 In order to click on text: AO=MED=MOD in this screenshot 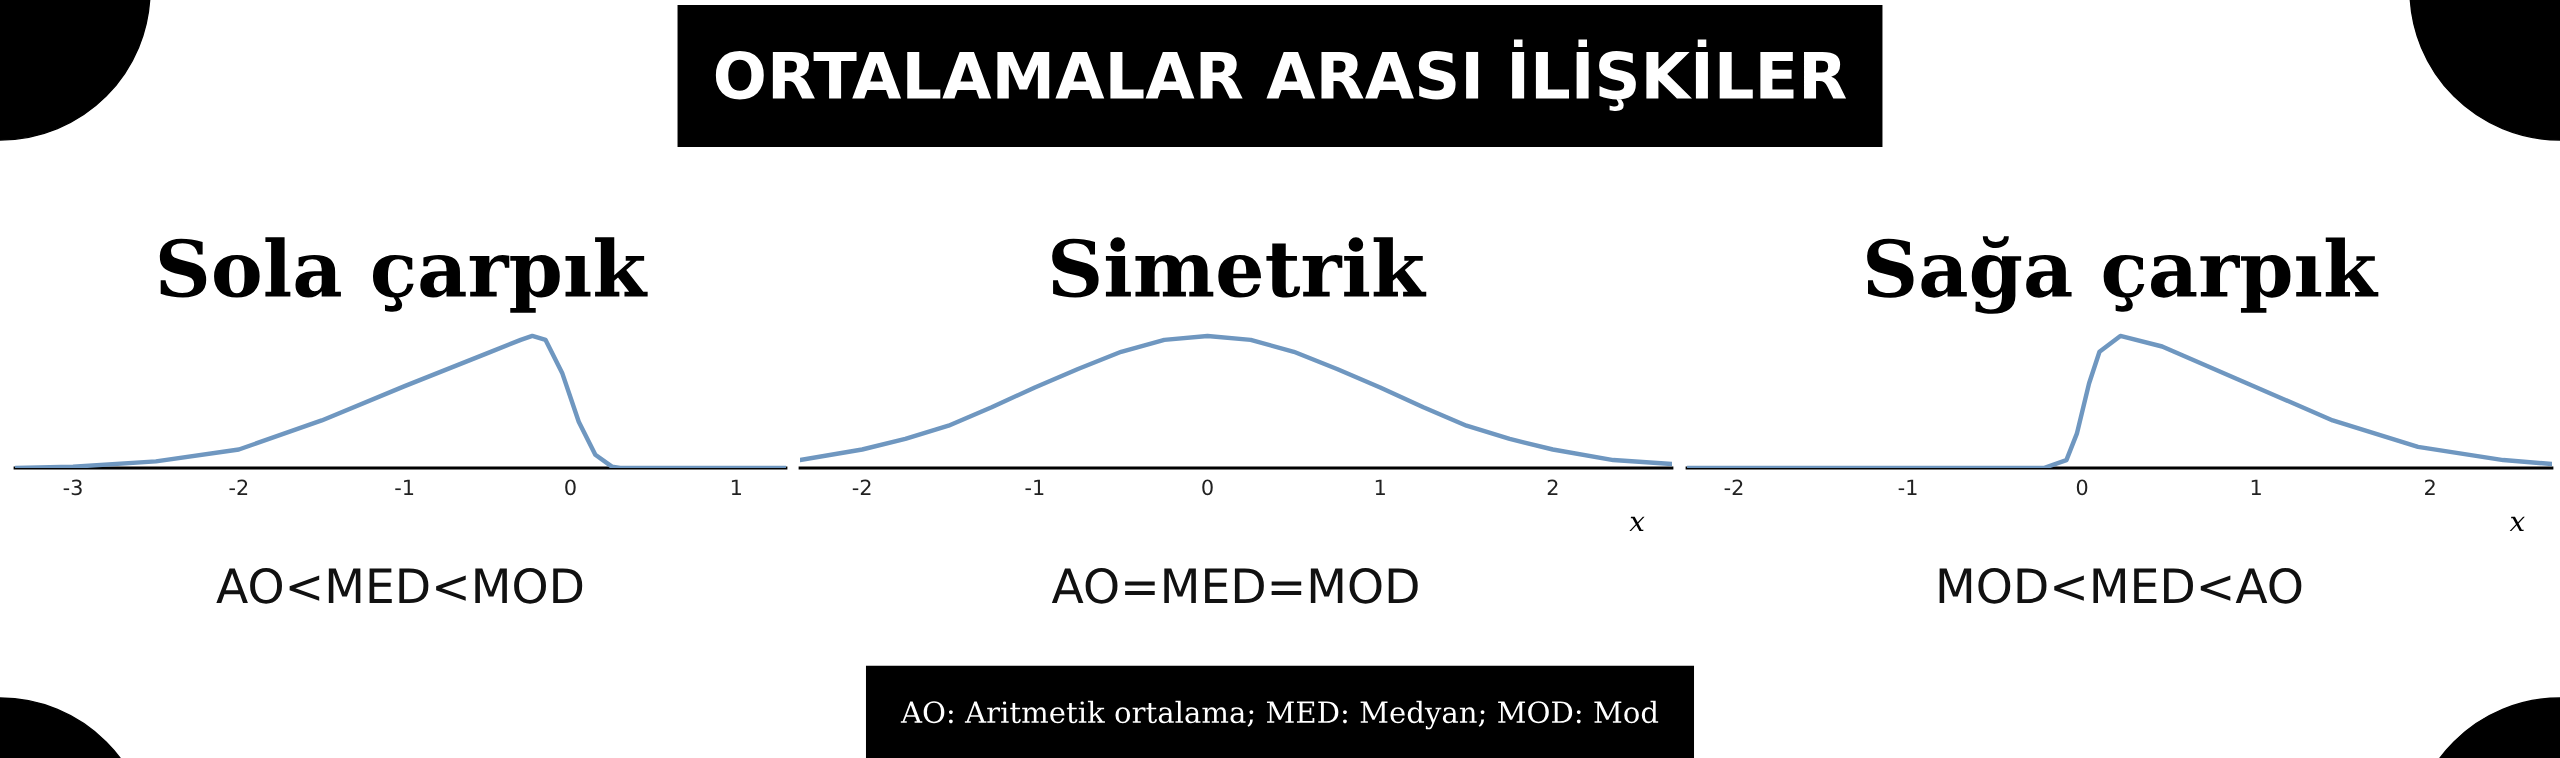, I will do `click(1234, 585)`.